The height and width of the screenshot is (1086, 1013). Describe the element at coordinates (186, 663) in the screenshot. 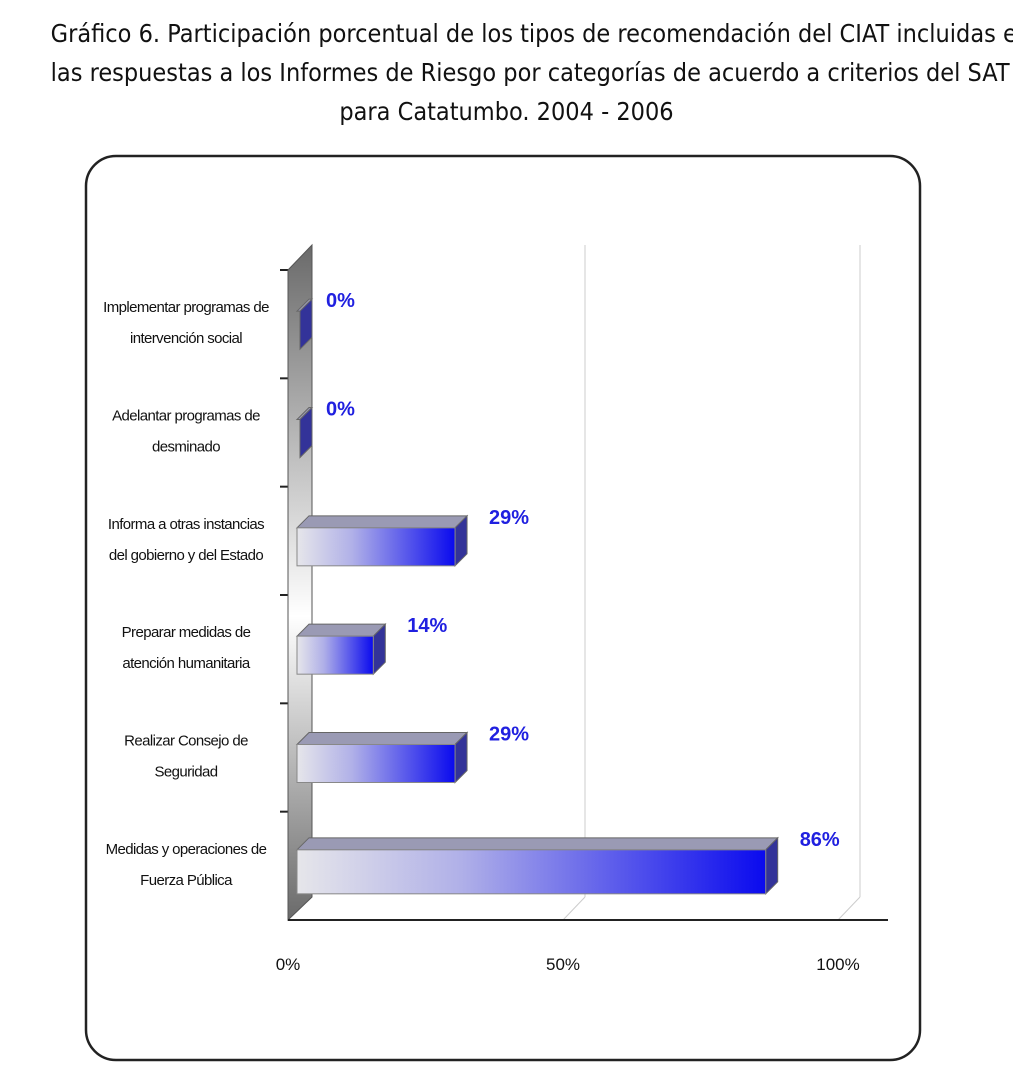

I see `category-label: atención humanitaria` at that location.